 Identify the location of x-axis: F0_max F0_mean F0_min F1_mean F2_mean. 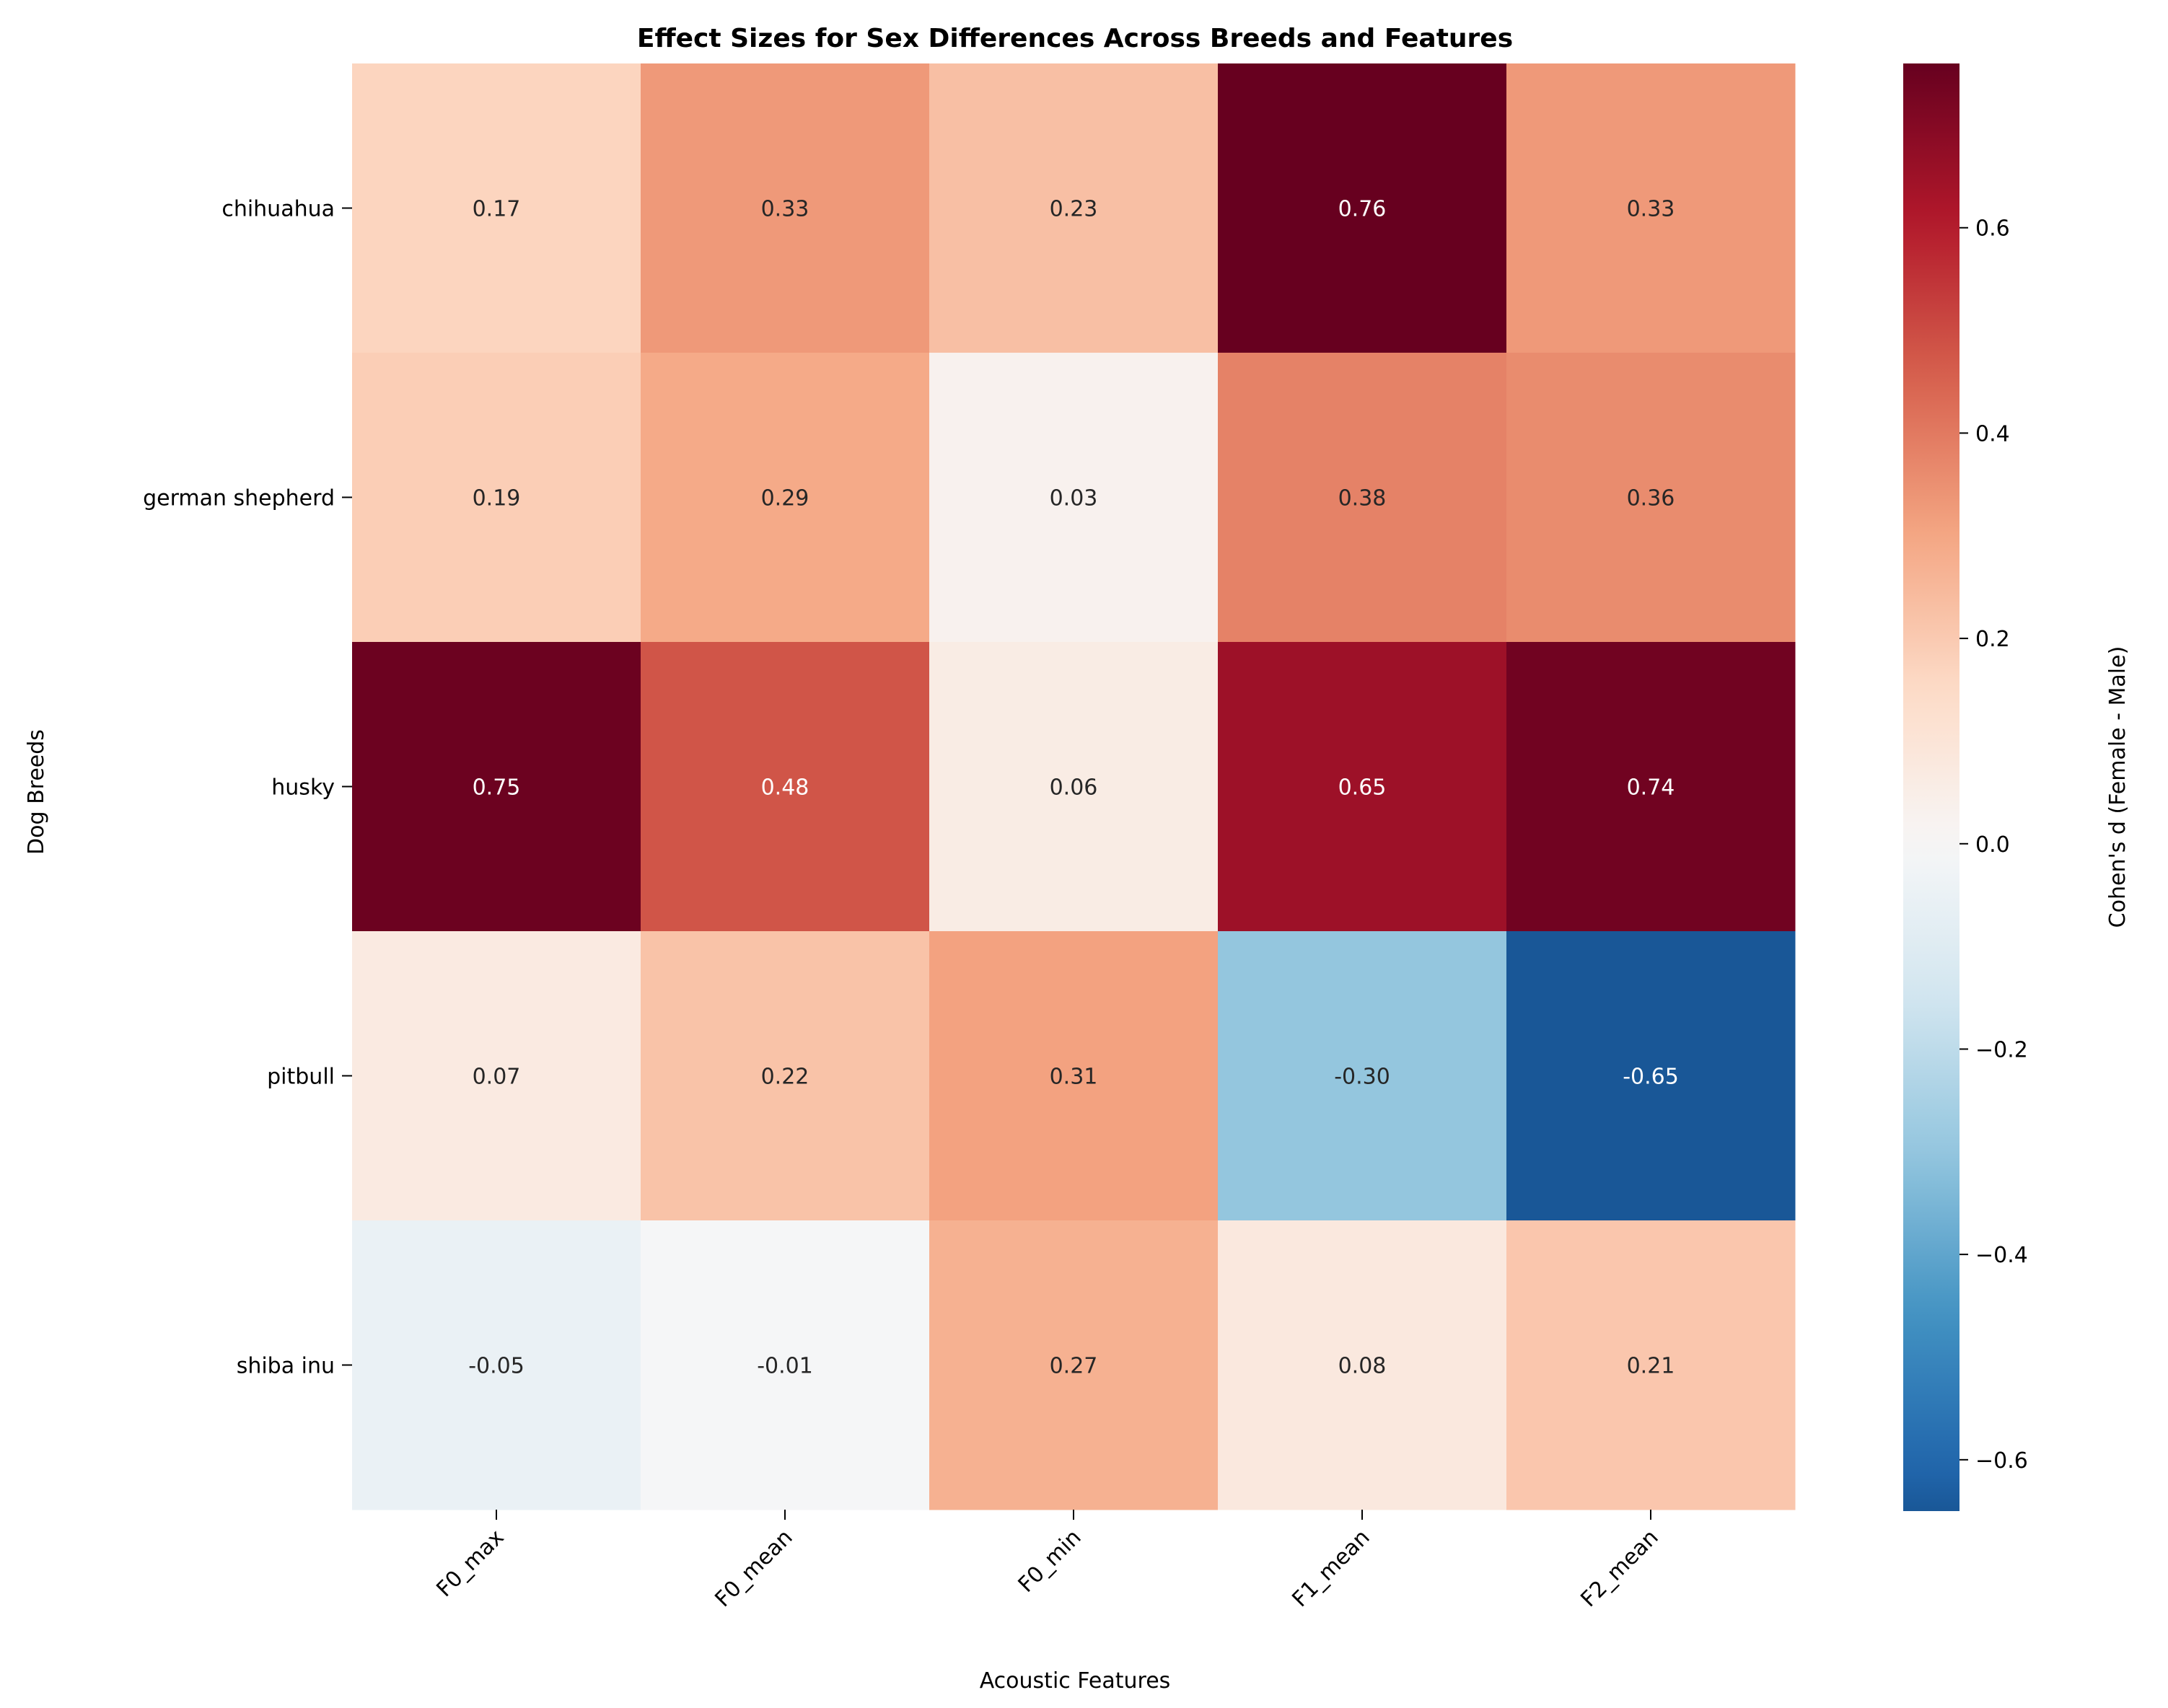
(1047, 1561).